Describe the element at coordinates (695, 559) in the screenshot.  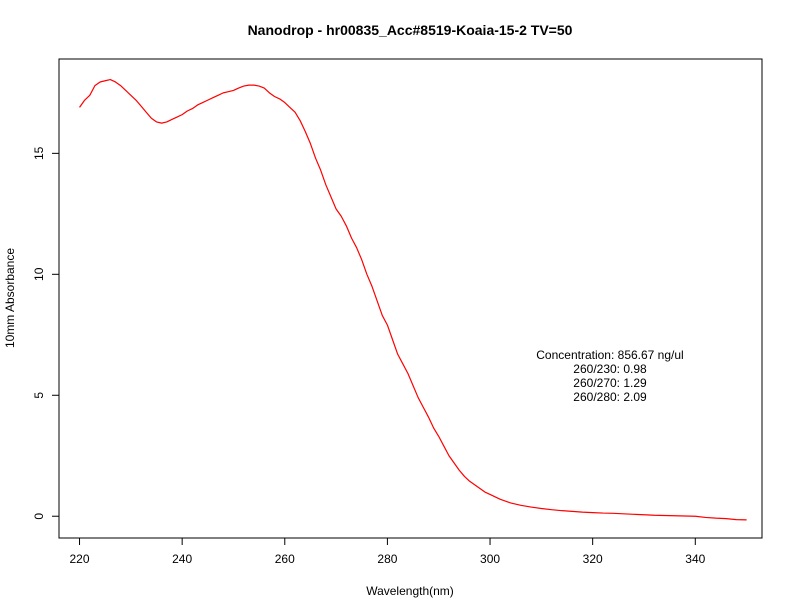
I see `x-tick-label: 340` at that location.